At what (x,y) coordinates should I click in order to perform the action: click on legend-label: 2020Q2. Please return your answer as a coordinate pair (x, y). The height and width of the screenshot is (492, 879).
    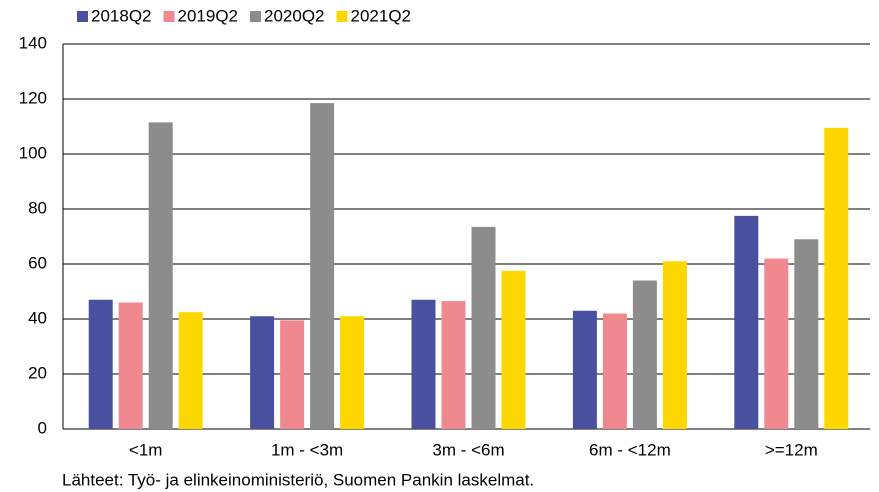
    Looking at the image, I should click on (294, 15).